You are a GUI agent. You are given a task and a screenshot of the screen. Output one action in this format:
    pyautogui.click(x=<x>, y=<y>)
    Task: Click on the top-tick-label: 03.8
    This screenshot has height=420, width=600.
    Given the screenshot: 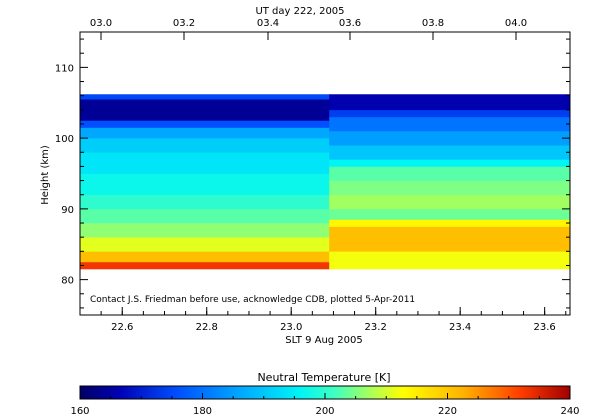 What is the action you would take?
    pyautogui.click(x=433, y=23)
    